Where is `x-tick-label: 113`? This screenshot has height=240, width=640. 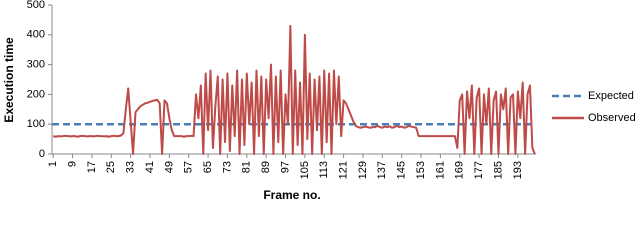 x-tick-label: 113 is located at coordinates (324, 170).